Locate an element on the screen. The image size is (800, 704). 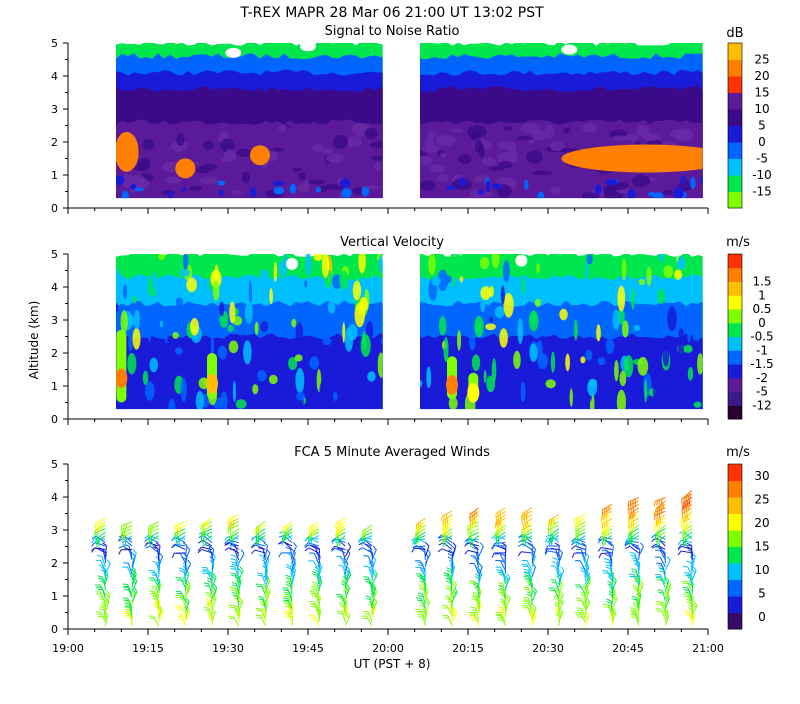
y-tick-label: 4 is located at coordinates (54, 497).